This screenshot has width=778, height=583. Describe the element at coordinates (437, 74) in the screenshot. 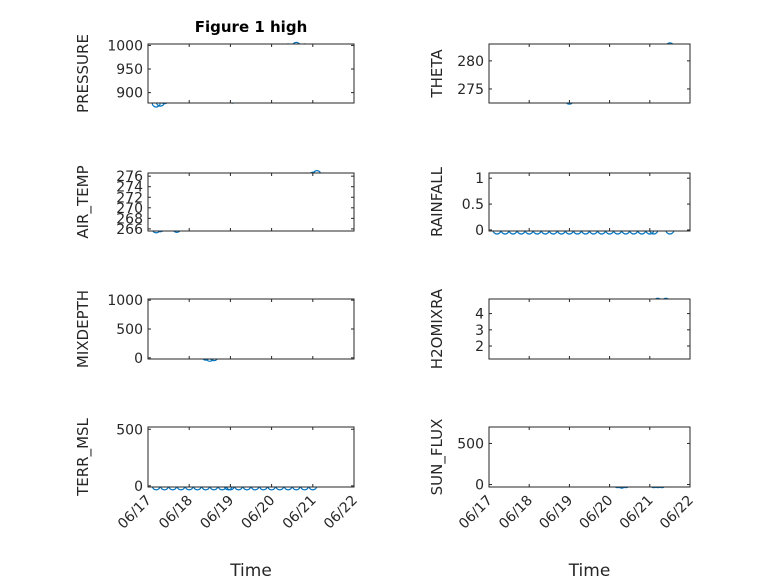

I see `y-axis-label: THETA` at that location.